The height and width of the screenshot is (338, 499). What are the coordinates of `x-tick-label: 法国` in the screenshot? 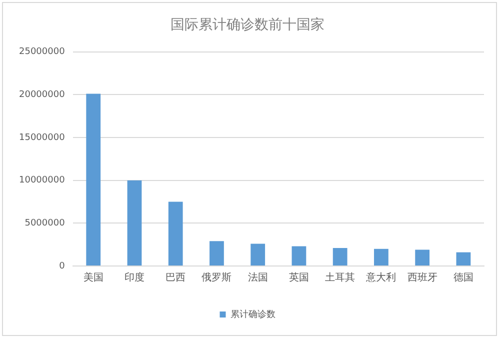 It's located at (258, 278).